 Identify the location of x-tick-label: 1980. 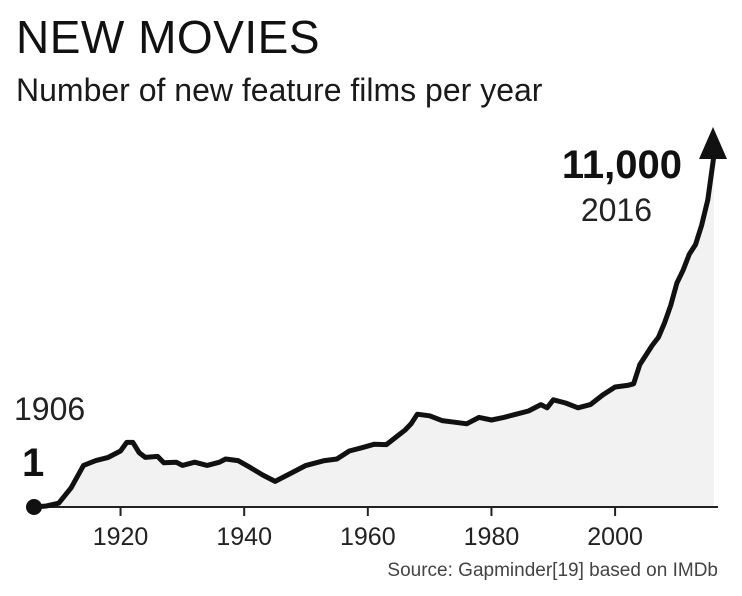
(492, 537).